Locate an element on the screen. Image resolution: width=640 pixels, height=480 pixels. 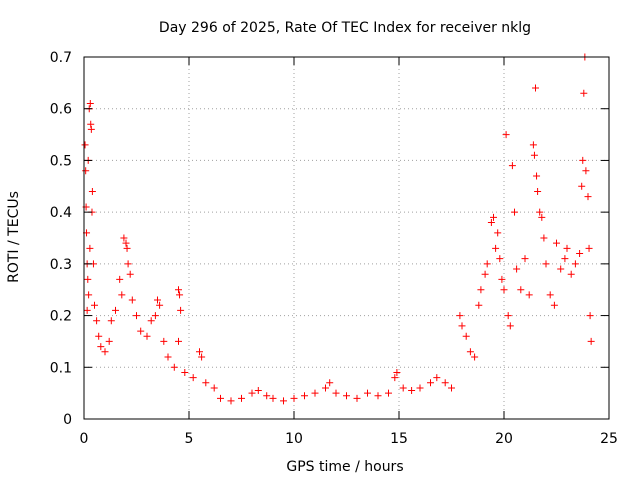
x-tick-label: 20 is located at coordinates (504, 439).